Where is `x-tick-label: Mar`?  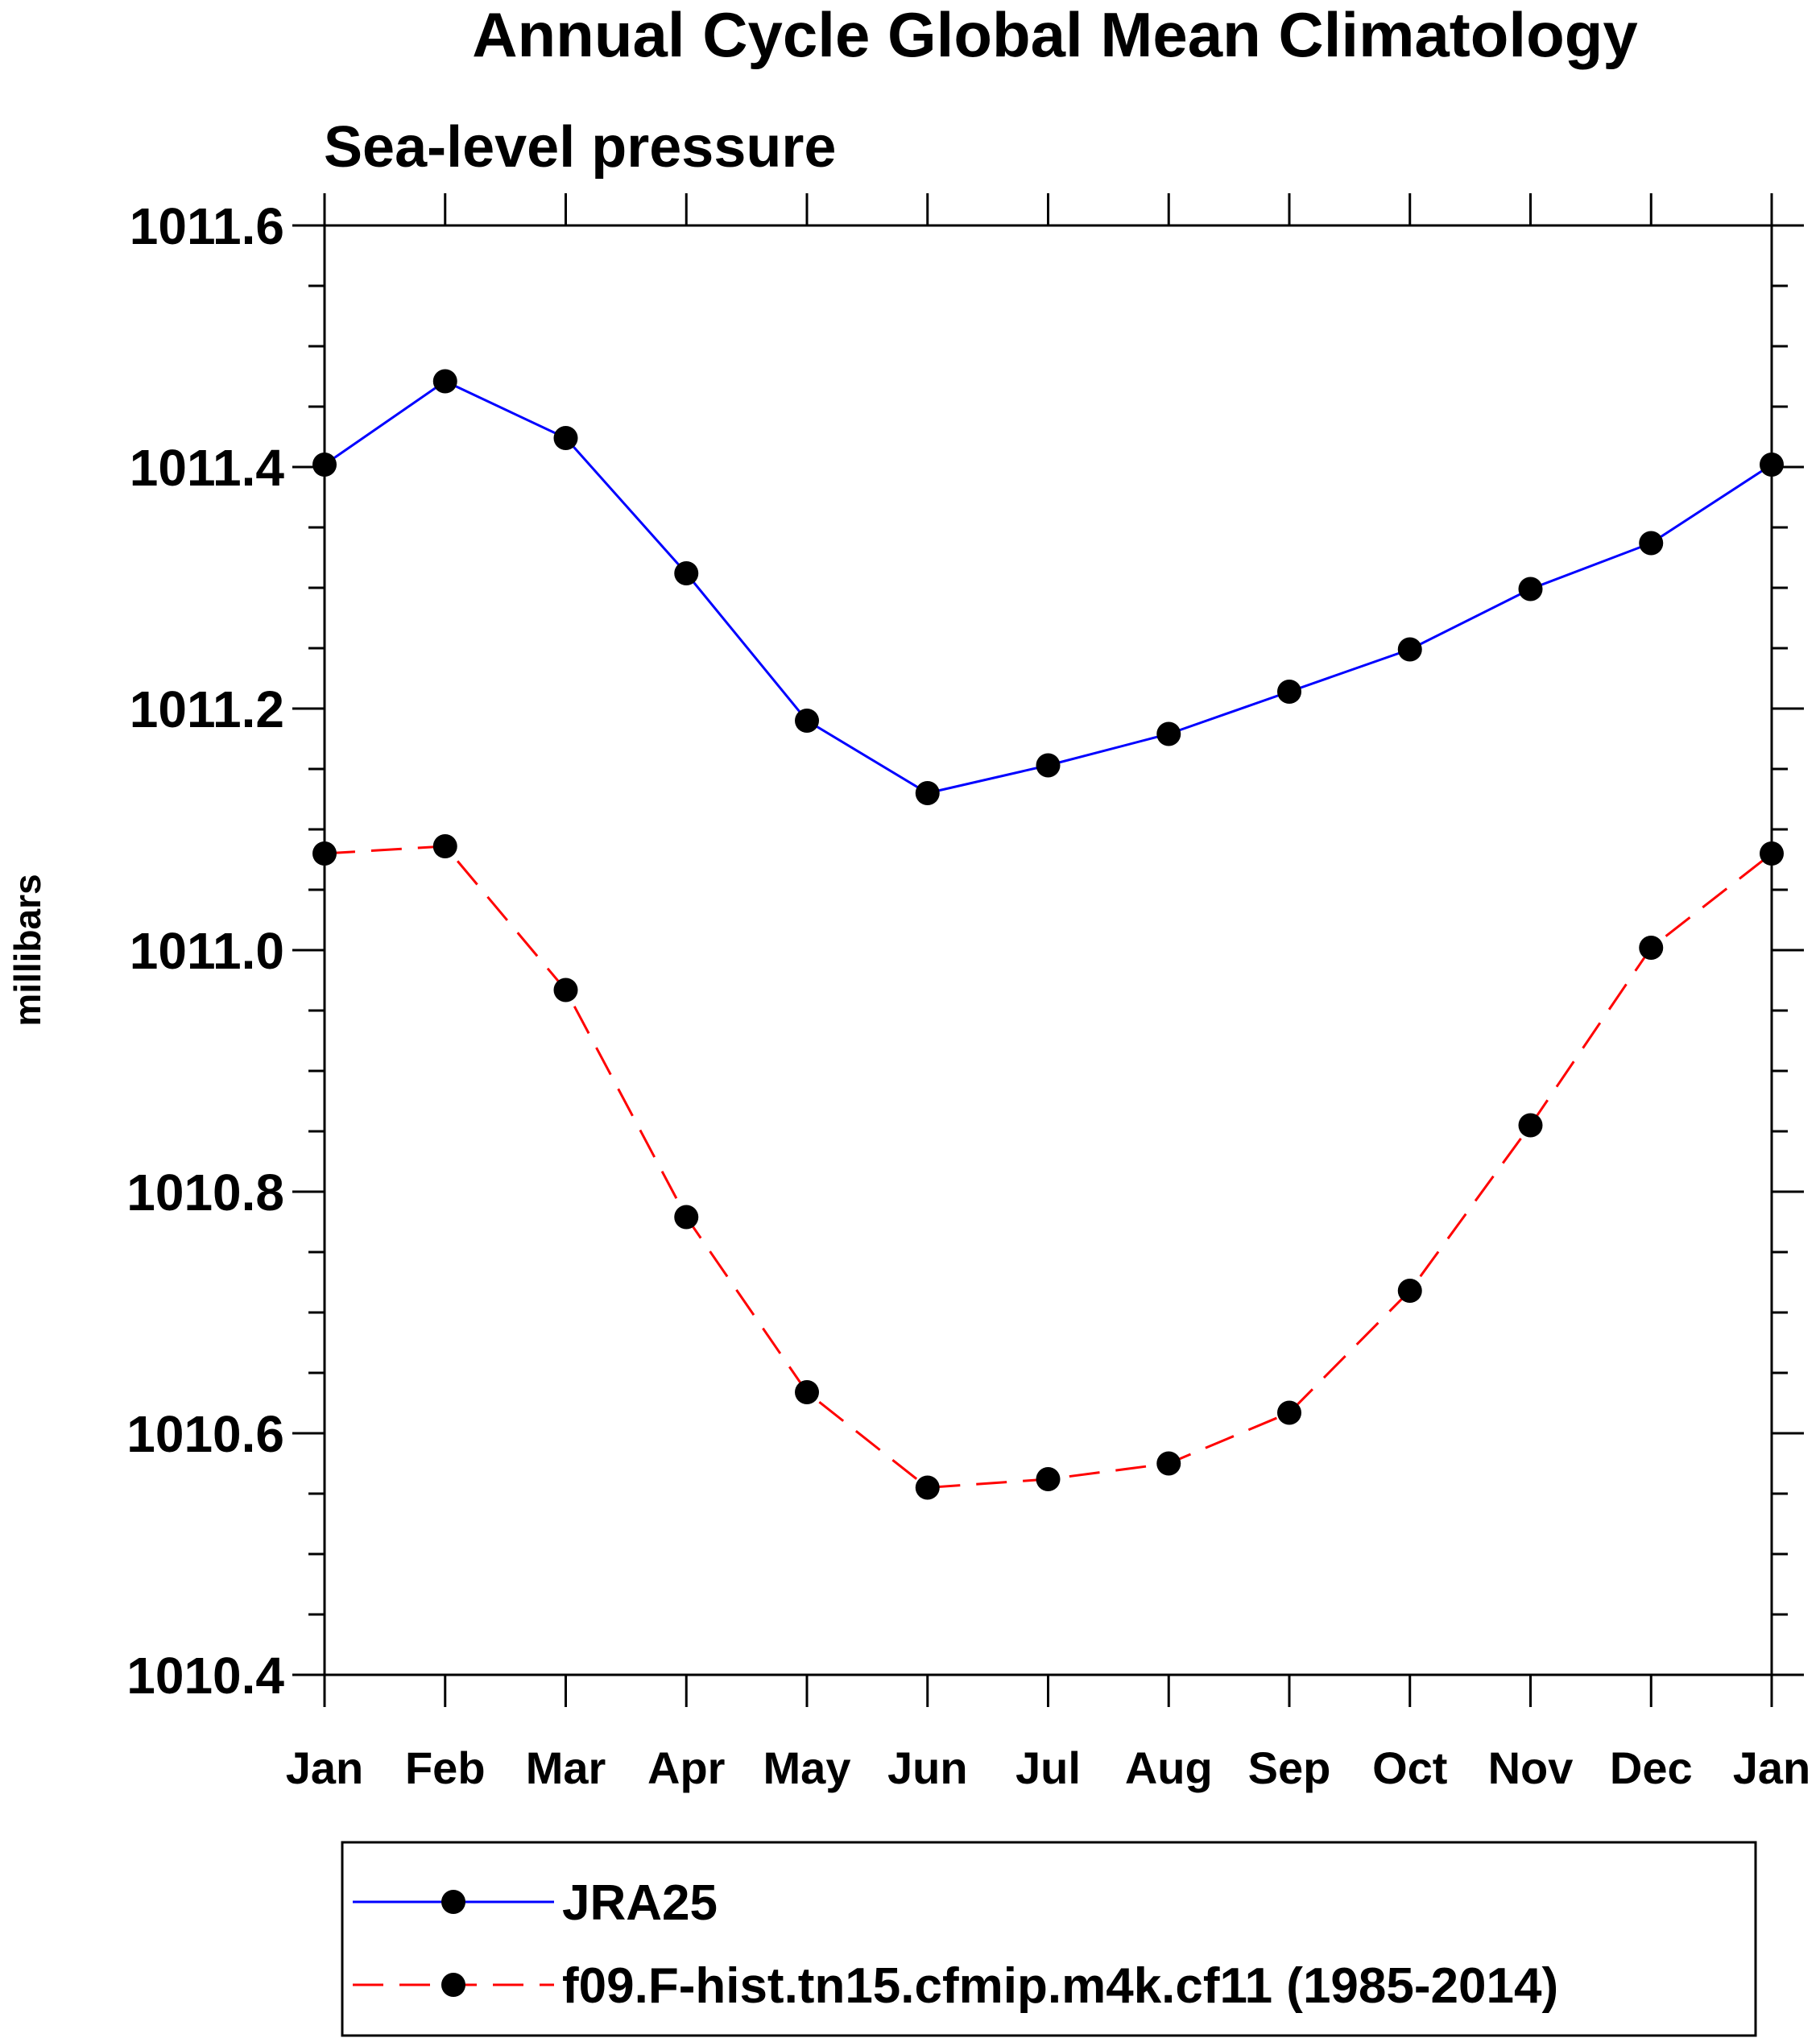
x-tick-label: Mar is located at coordinates (566, 1767).